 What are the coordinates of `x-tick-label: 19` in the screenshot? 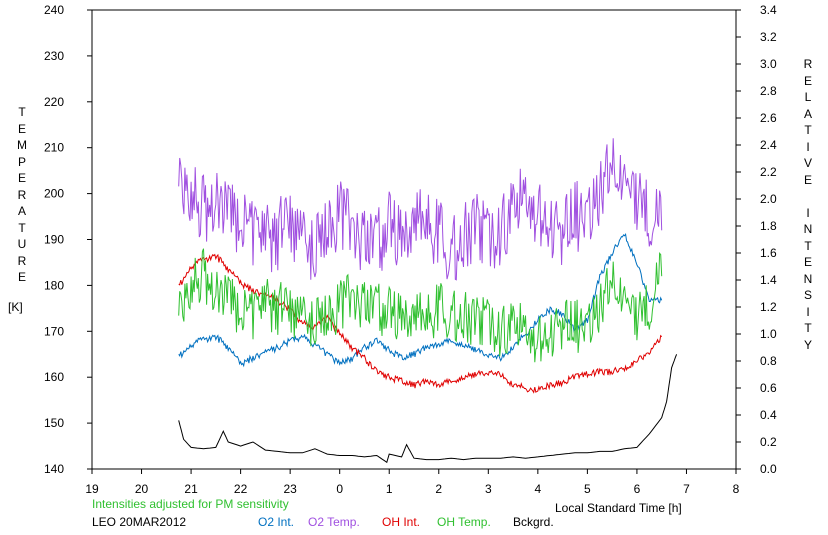 It's located at (92, 489).